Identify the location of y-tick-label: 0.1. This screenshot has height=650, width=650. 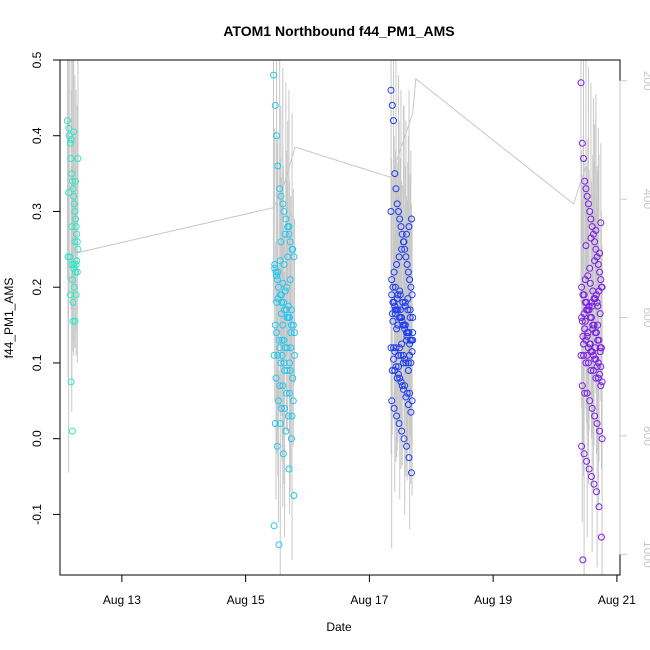
(37, 362).